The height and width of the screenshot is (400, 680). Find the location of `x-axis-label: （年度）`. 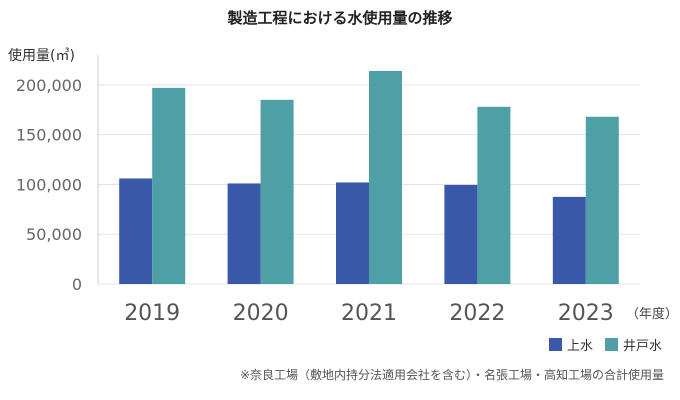

x-axis-label: （年度） is located at coordinates (652, 314).